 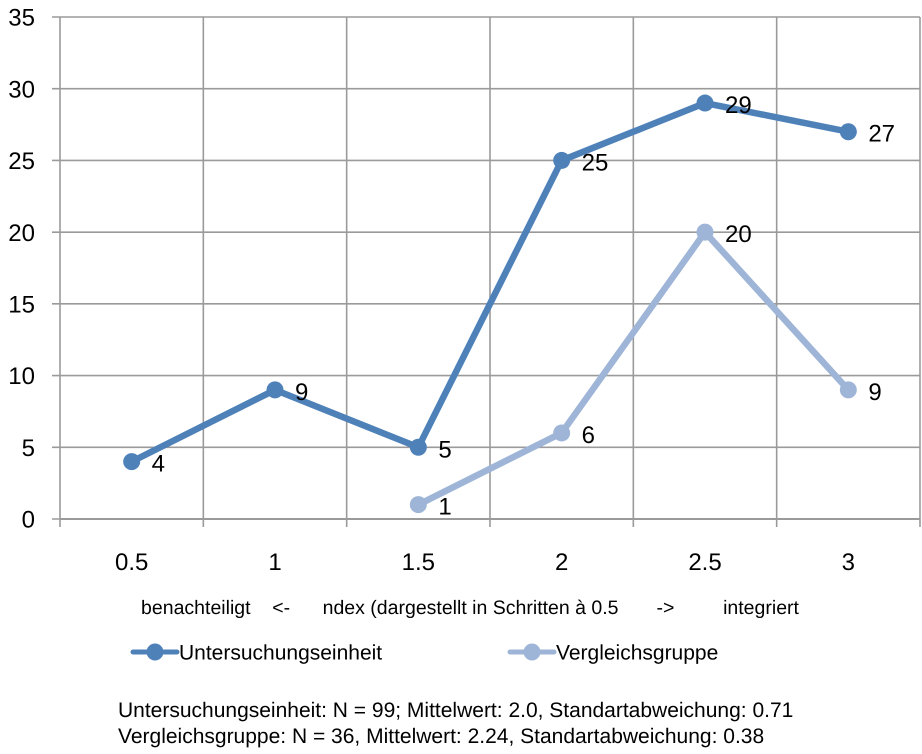 I want to click on x-tick-label: 0.5, so click(x=131, y=562).